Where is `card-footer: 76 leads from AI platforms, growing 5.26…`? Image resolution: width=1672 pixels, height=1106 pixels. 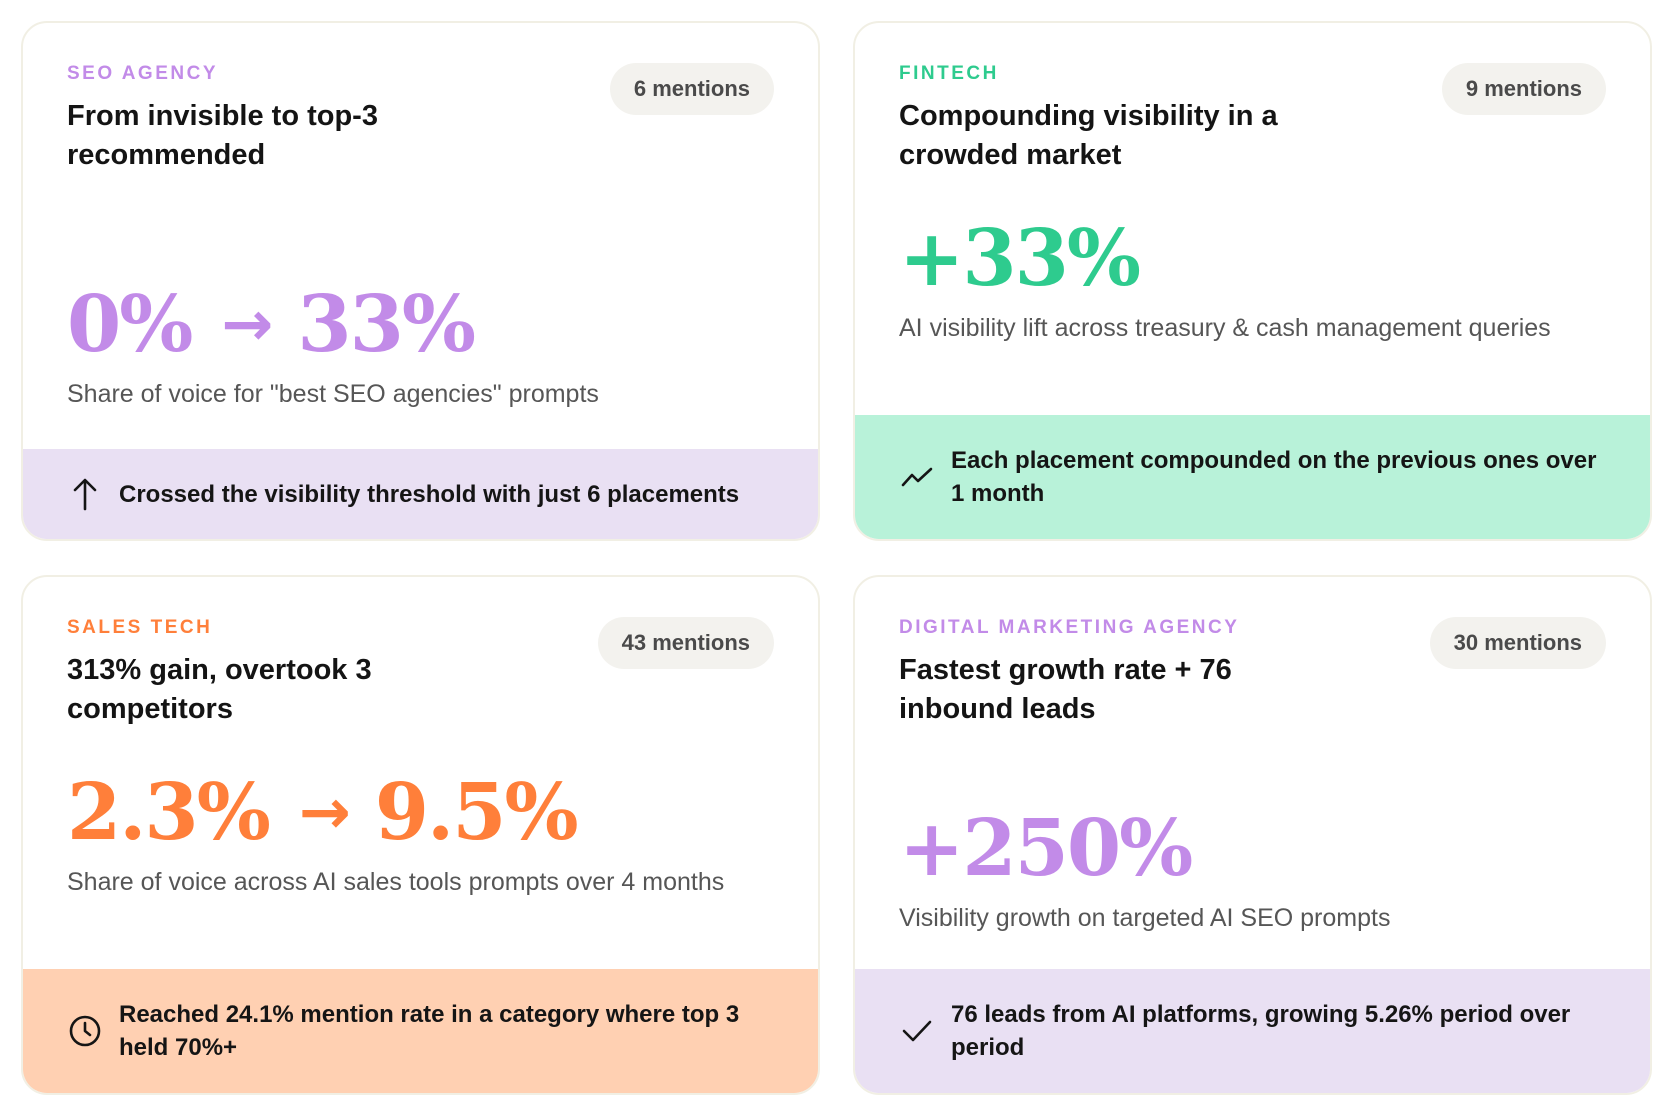 card-footer: 76 leads from AI platforms, growing 5.26… is located at coordinates (1252, 1031).